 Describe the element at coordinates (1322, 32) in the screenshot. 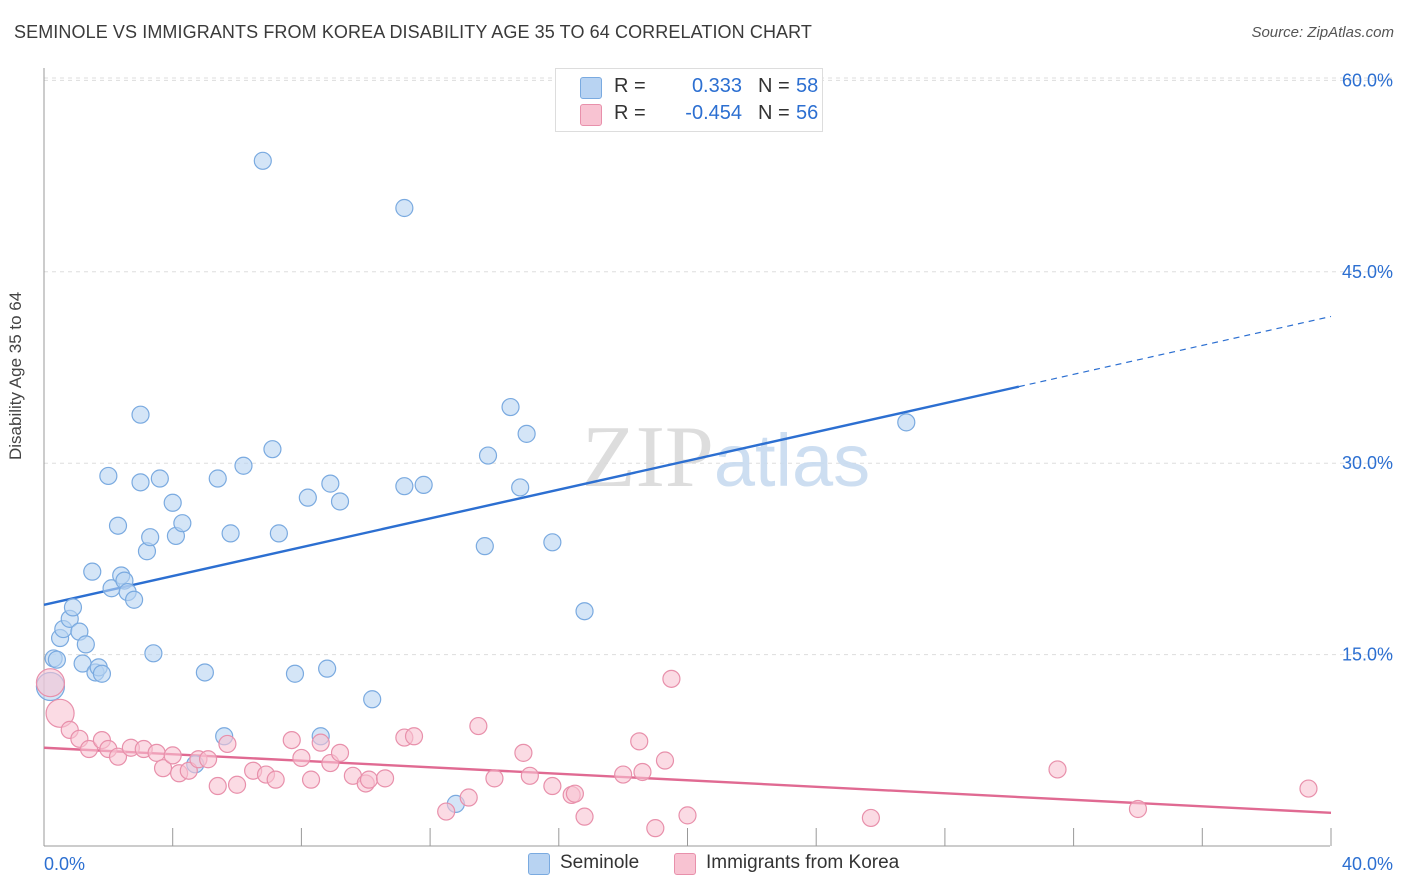

I see `source-label: Source: ZipAtlas.com` at that location.